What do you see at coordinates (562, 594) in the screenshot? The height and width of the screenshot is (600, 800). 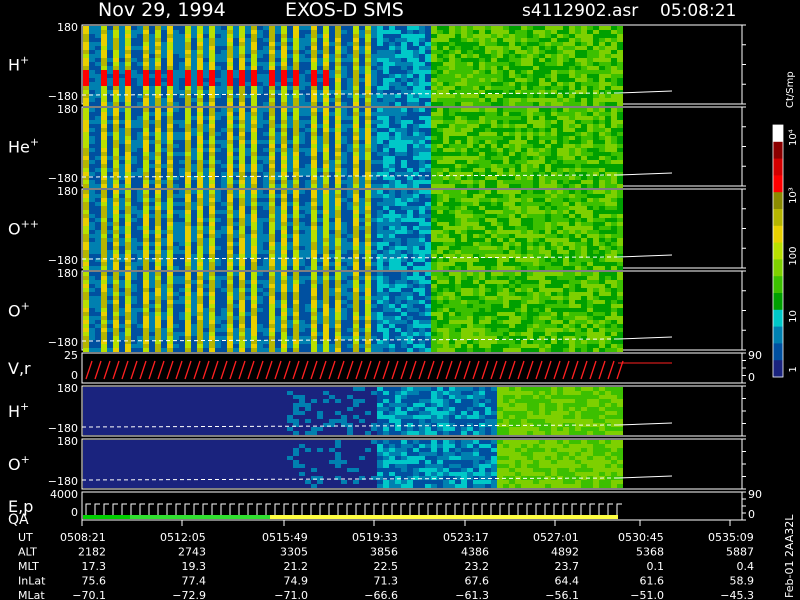 I see `table-cell: −56.1` at bounding box center [562, 594].